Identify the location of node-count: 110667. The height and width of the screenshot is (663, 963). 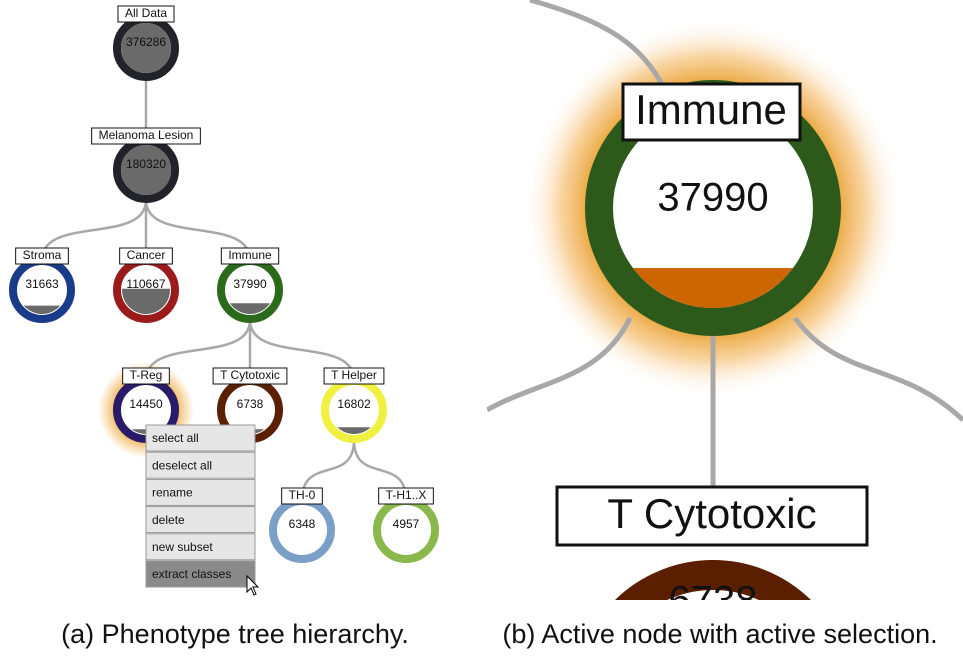
(145, 284).